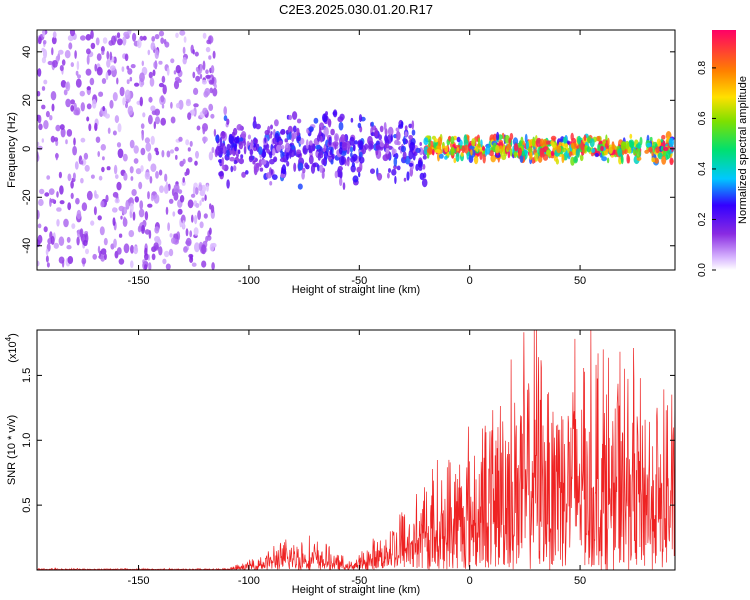 The height and width of the screenshot is (600, 750). I want to click on snr-multiplier-text: (x10, so click(13, 351).